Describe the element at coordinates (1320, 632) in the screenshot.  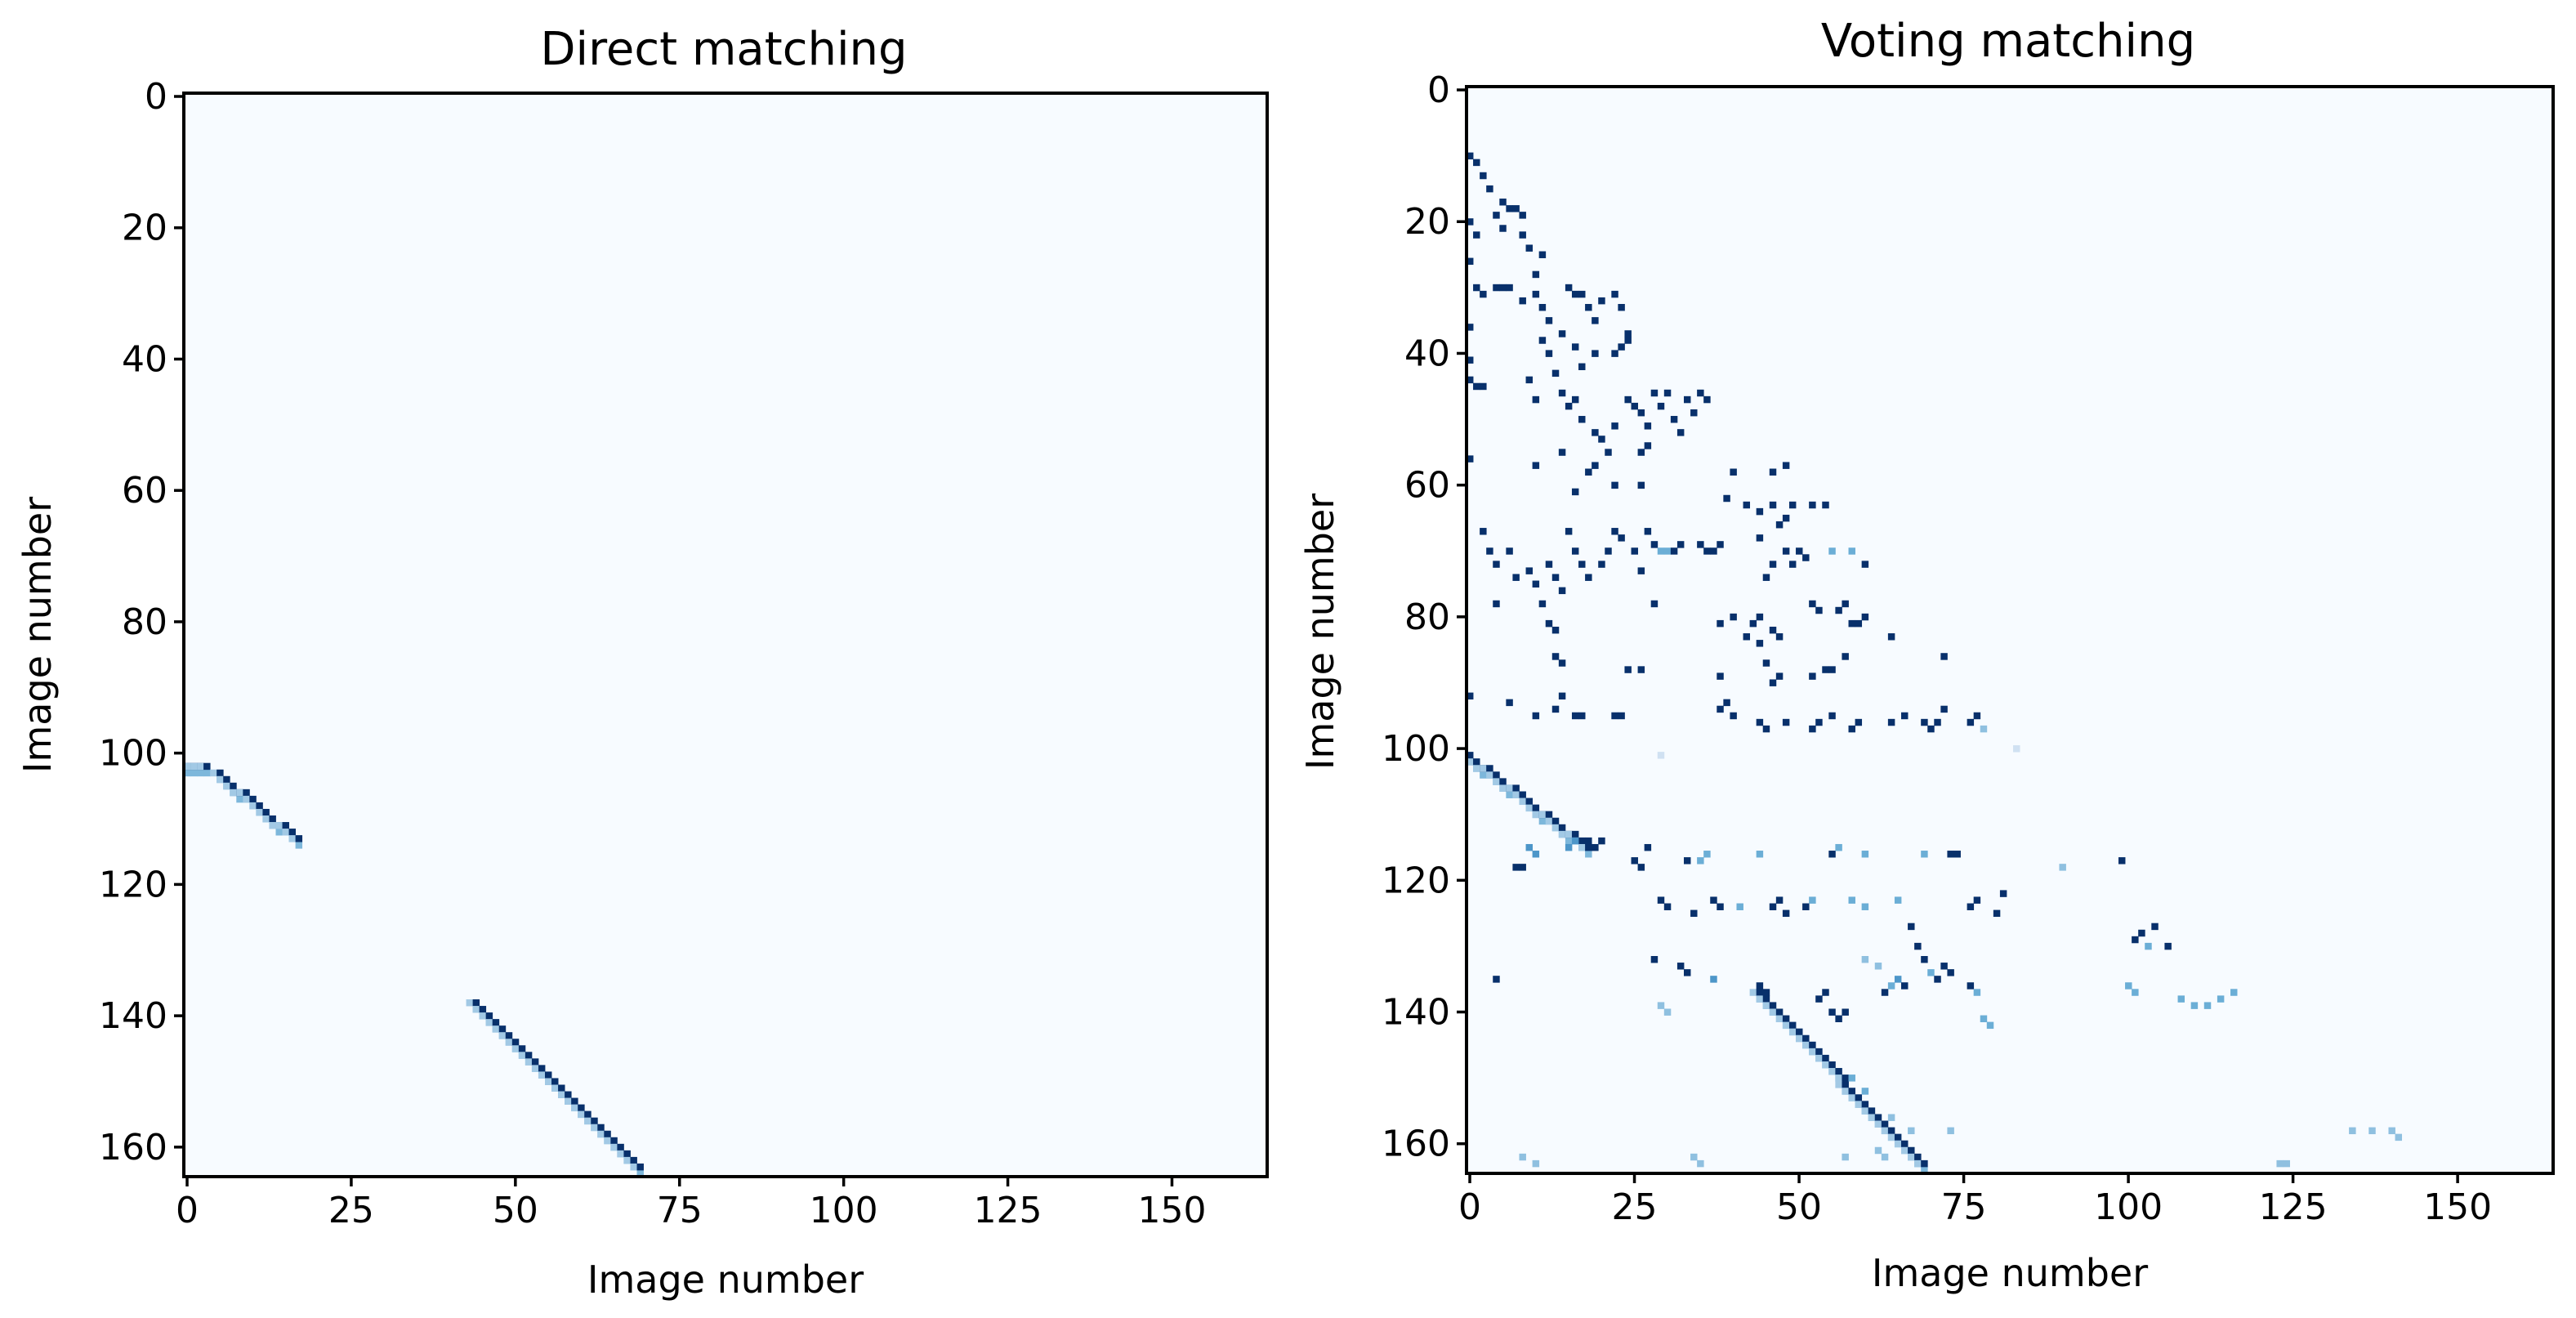
I see `y-axis-label: Image number` at that location.